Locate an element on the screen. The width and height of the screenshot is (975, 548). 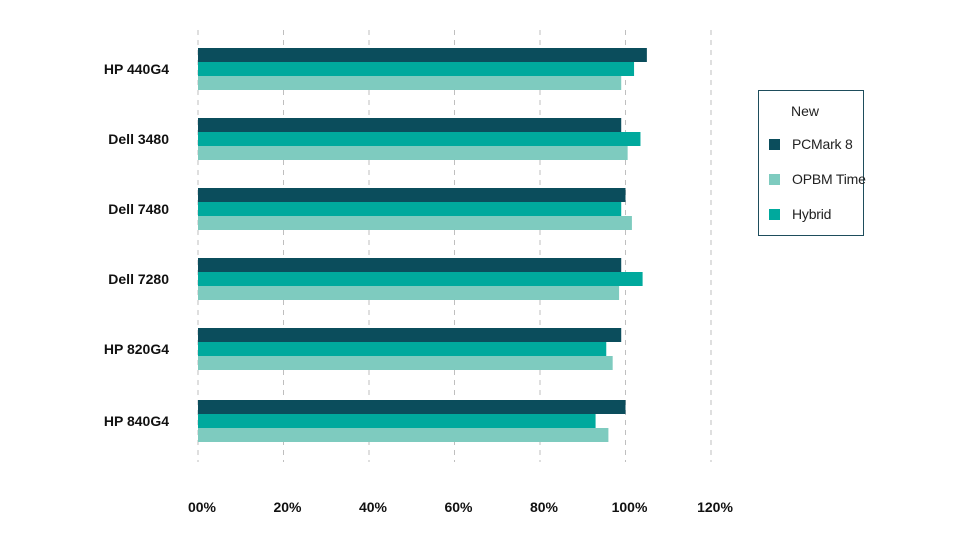
category-label: Dell 7480 is located at coordinates (138, 209).